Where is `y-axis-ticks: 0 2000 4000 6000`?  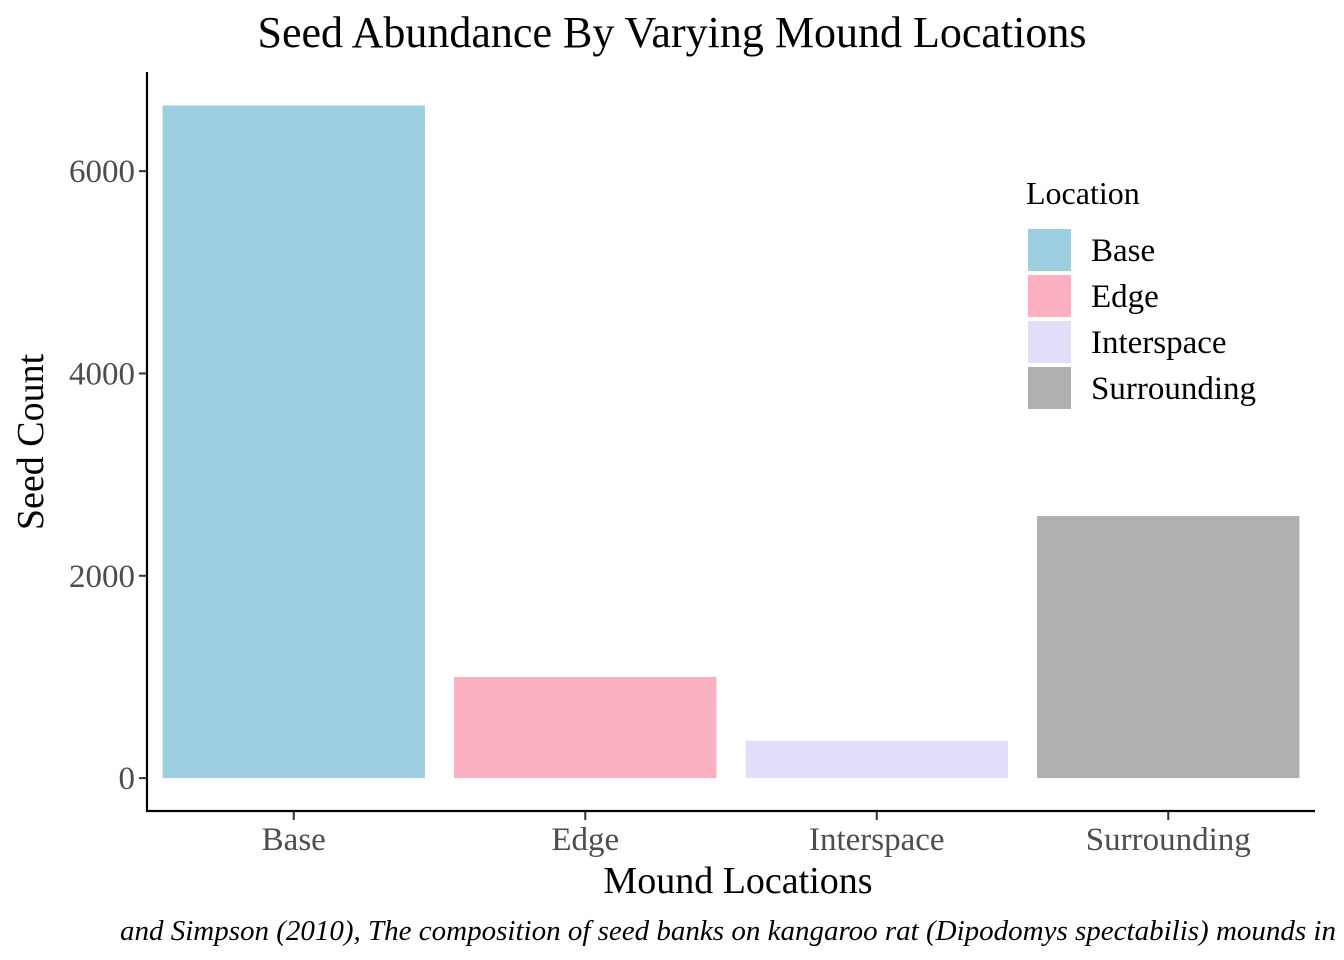 y-axis-ticks: 0 2000 4000 6000 is located at coordinates (108, 475).